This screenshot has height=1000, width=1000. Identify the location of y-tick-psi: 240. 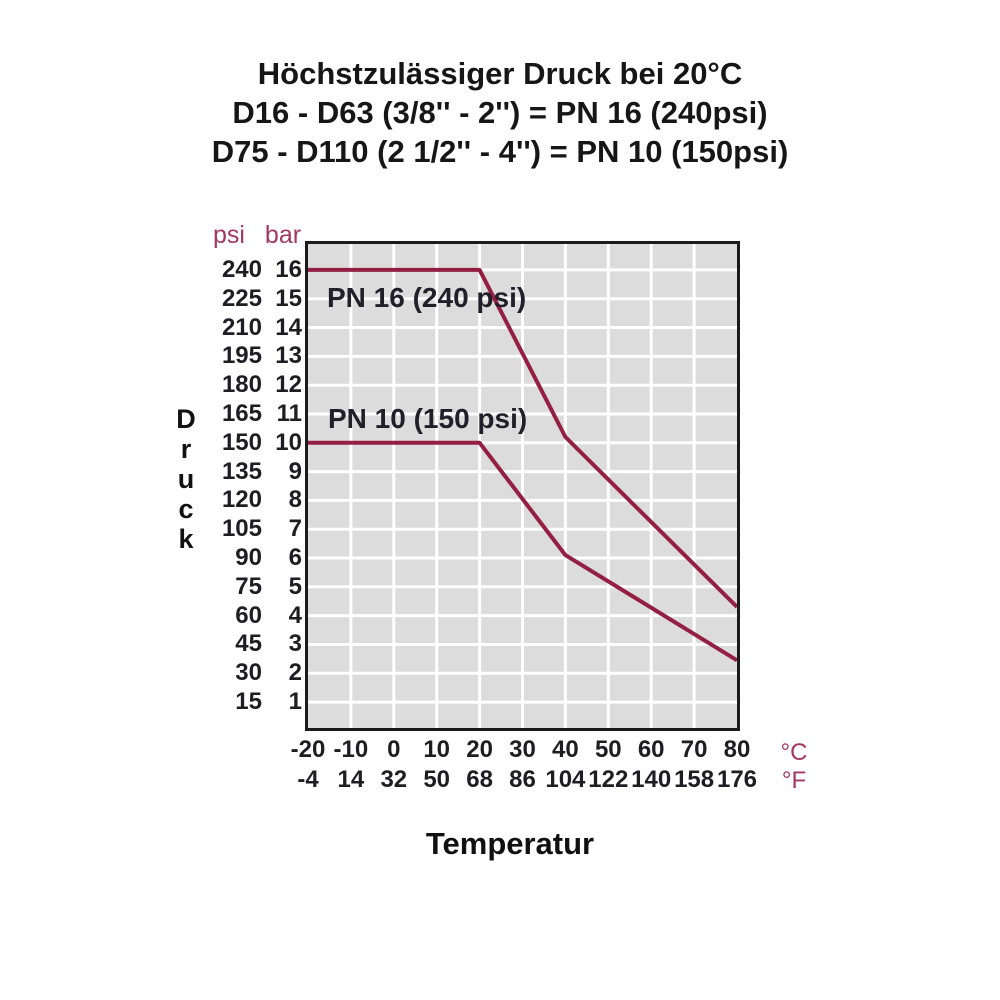
(241, 269).